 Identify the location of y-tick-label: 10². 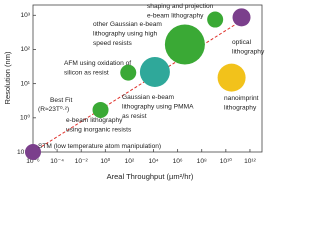
(25, 49).